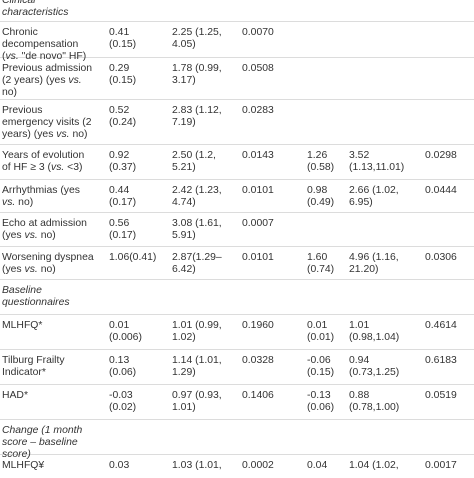 The height and width of the screenshot is (478, 474). I want to click on variable-label: MLHFQ*, so click(52, 326).